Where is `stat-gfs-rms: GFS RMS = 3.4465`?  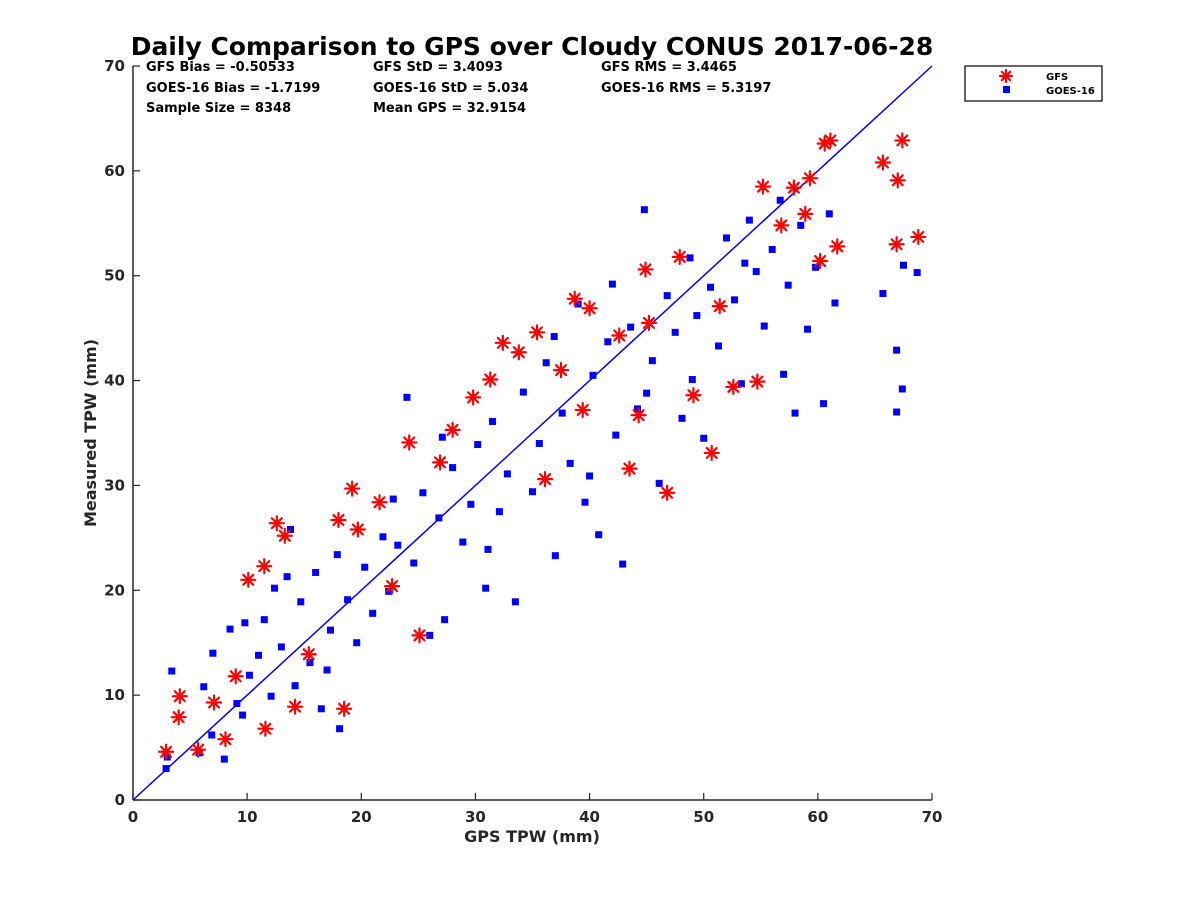
stat-gfs-rms: GFS RMS = 3.4465 is located at coordinates (669, 67).